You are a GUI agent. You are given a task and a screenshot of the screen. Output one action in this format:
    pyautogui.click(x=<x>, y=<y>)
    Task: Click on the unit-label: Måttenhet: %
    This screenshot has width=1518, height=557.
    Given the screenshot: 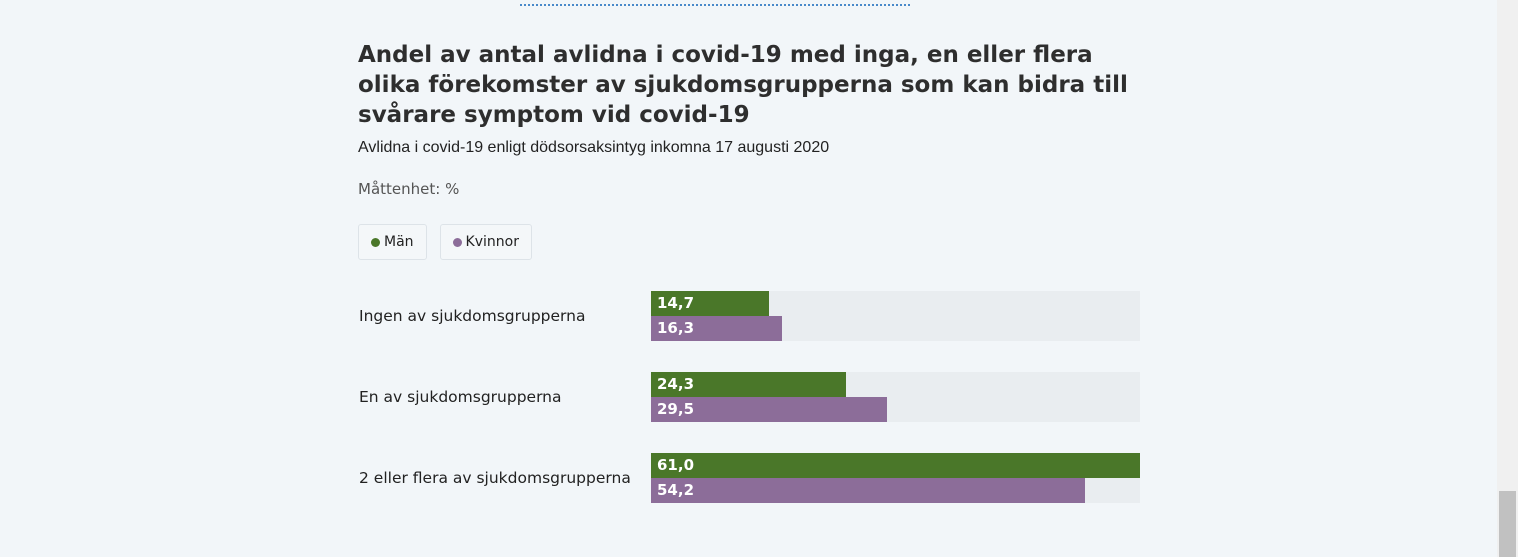 What is the action you would take?
    pyautogui.click(x=409, y=189)
    